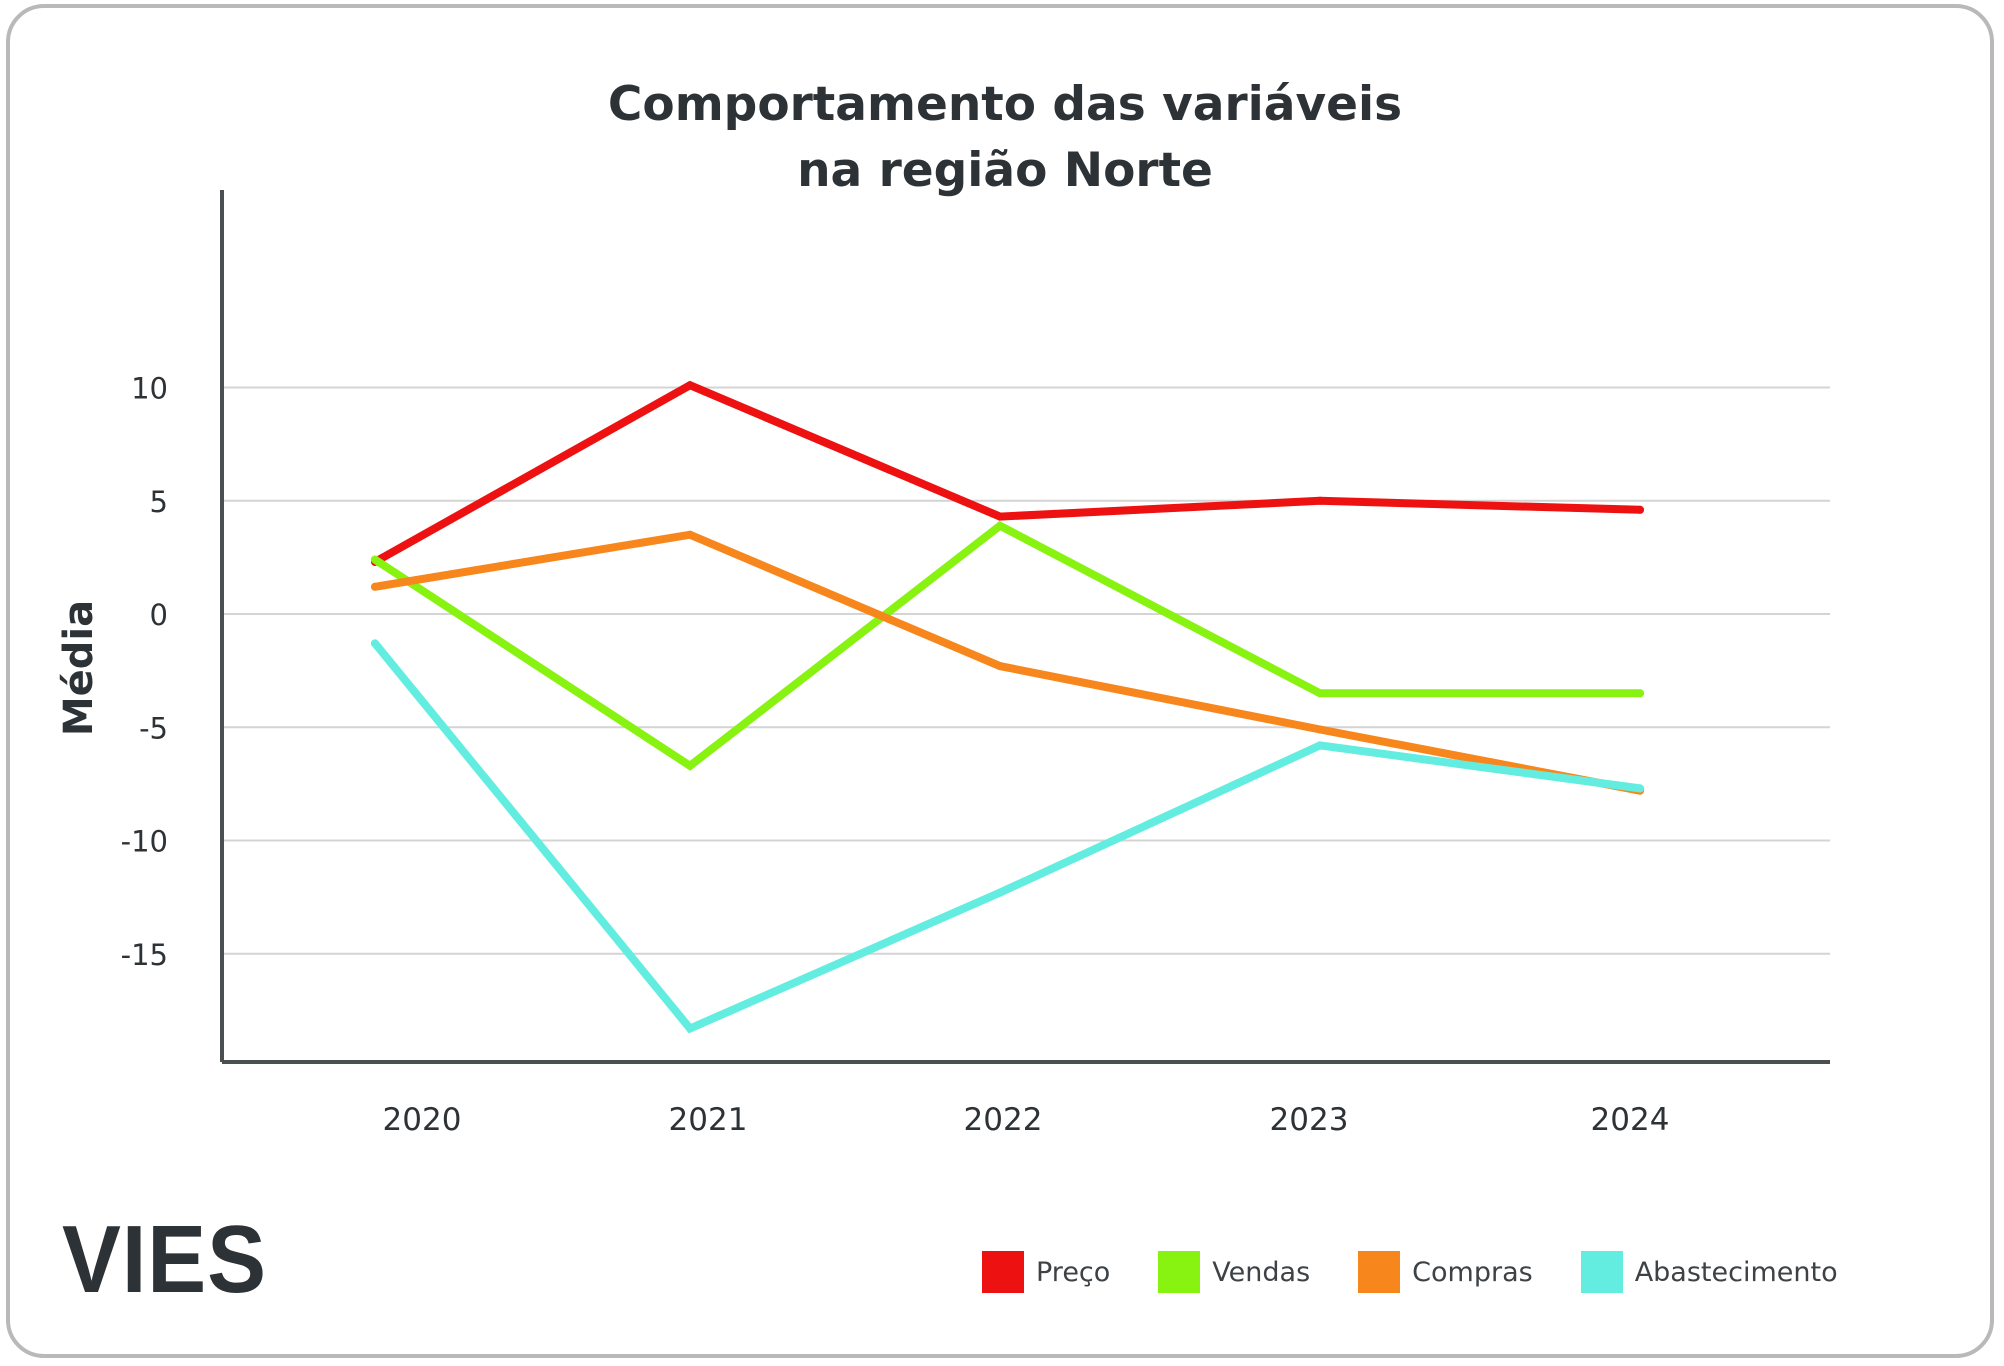 Image resolution: width=2004 pixels, height=1366 pixels. Describe the element at coordinates (1630, 1120) in the screenshot. I see `x-tick-label: 2024` at that location.